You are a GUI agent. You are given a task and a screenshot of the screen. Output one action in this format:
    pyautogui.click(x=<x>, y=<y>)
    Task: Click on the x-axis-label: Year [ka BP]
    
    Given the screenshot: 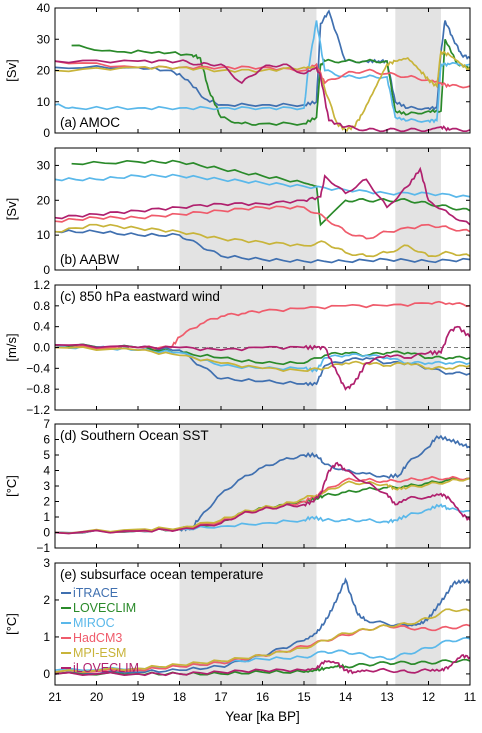 What is the action you would take?
    pyautogui.click(x=262, y=716)
    